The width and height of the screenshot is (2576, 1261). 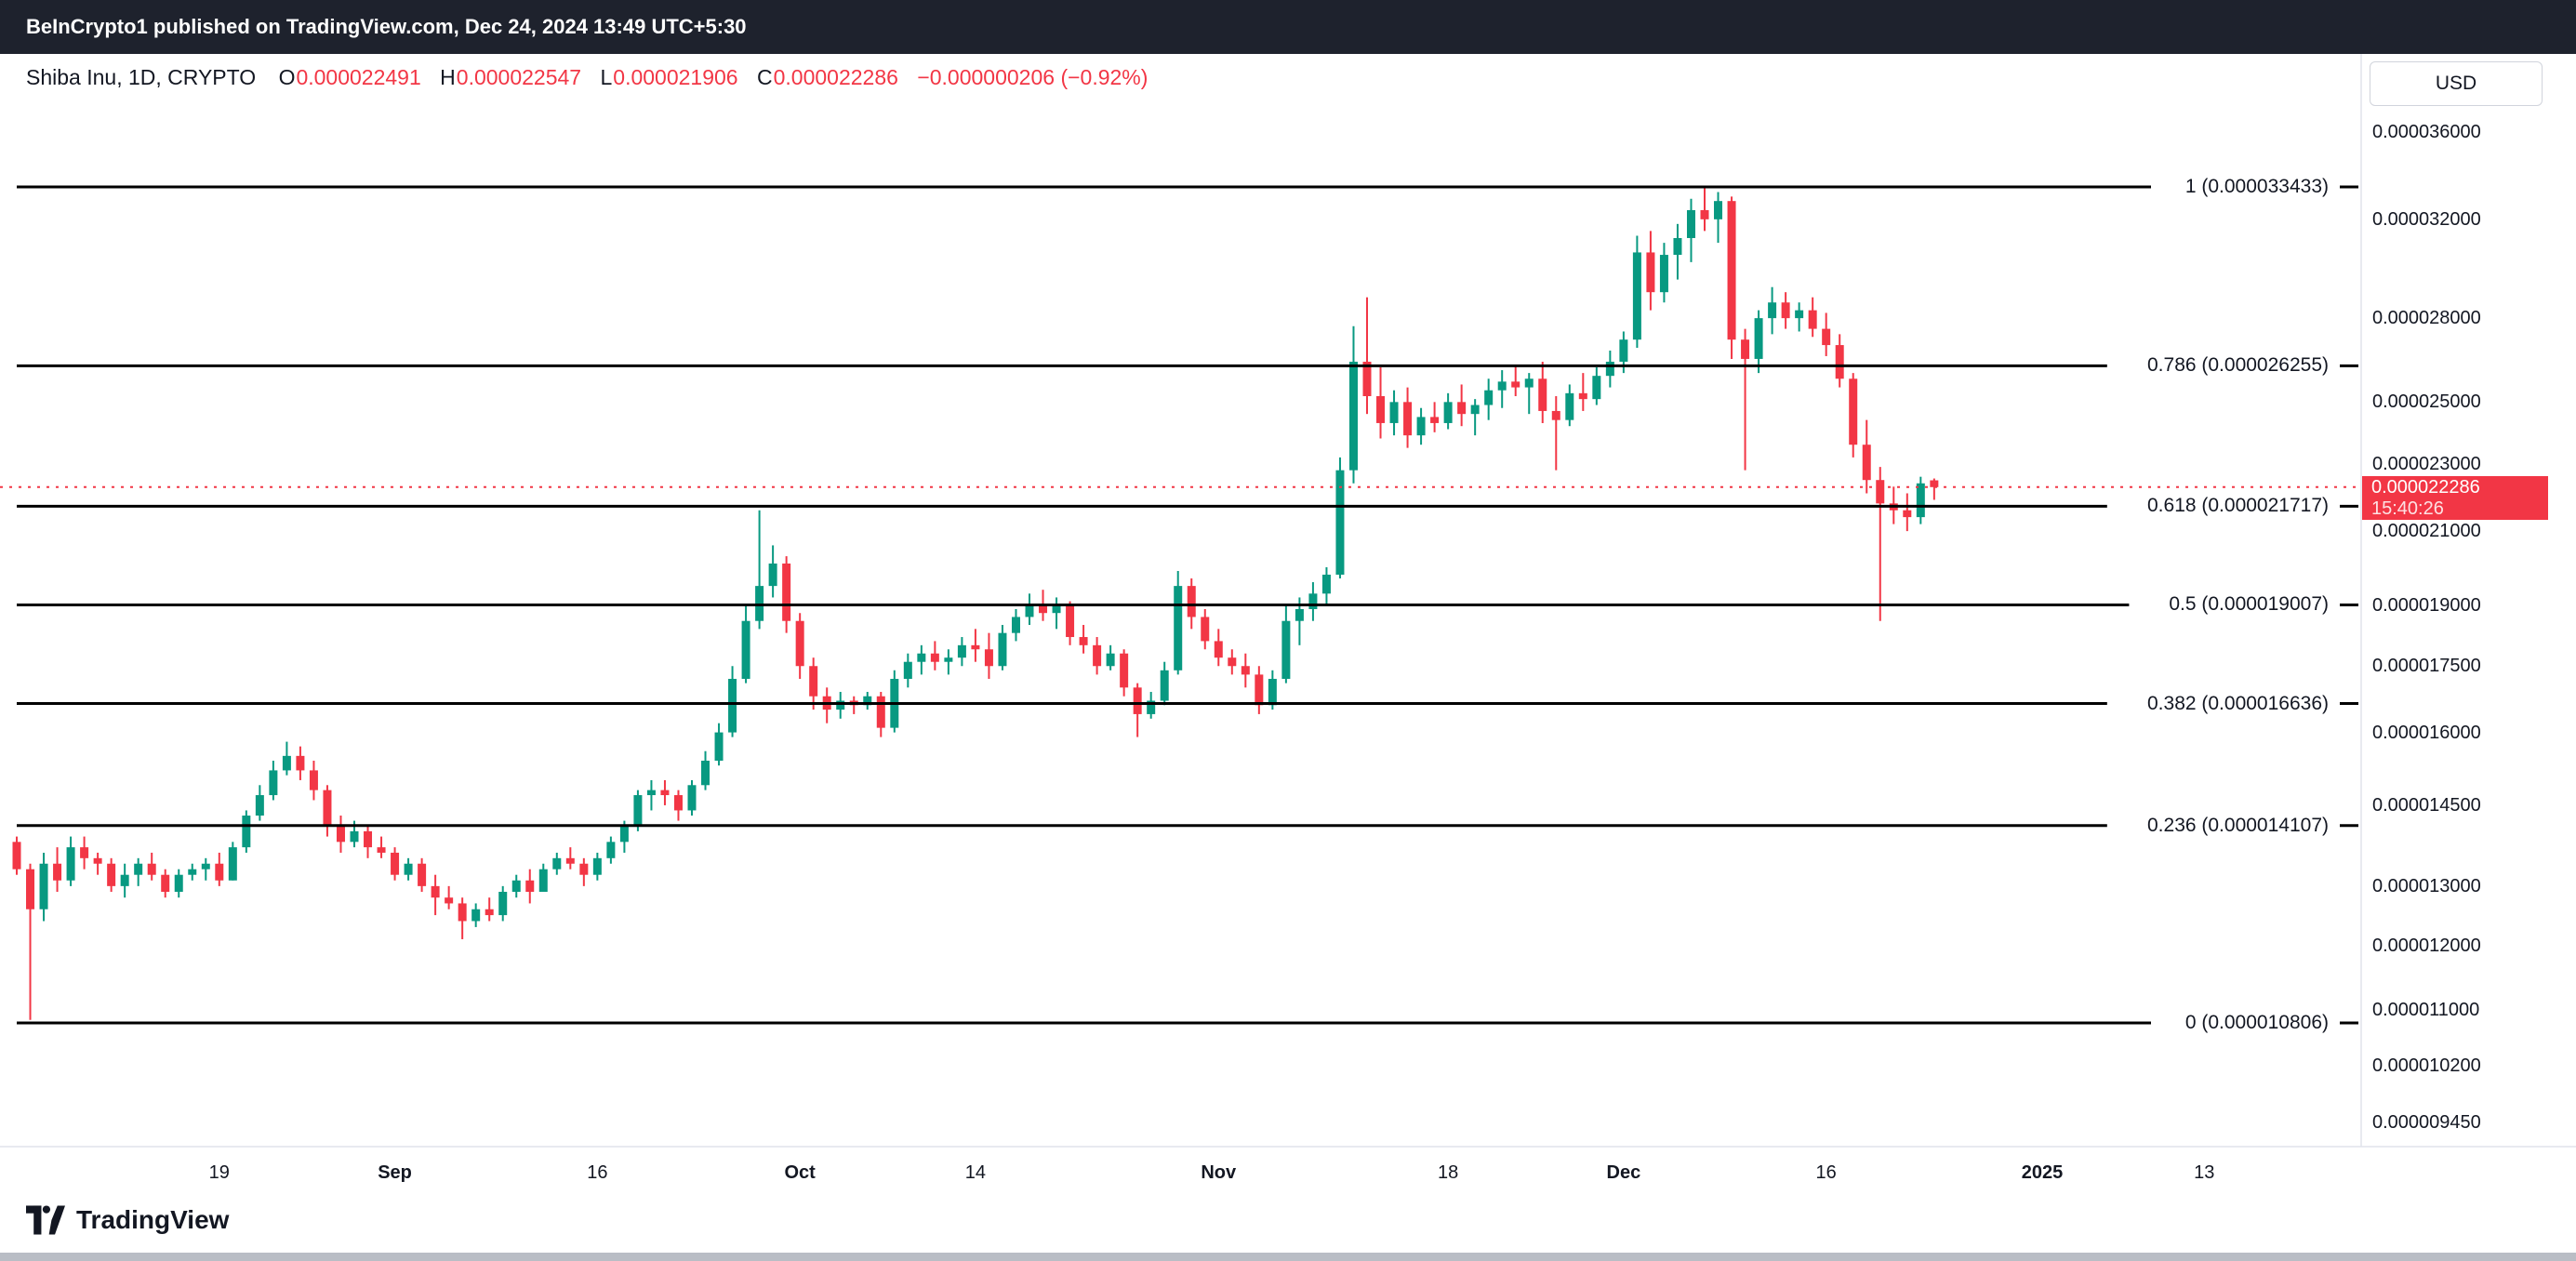 I want to click on symbol-title: Shiba Inu, 1D, CRYPTO, so click(x=141, y=77).